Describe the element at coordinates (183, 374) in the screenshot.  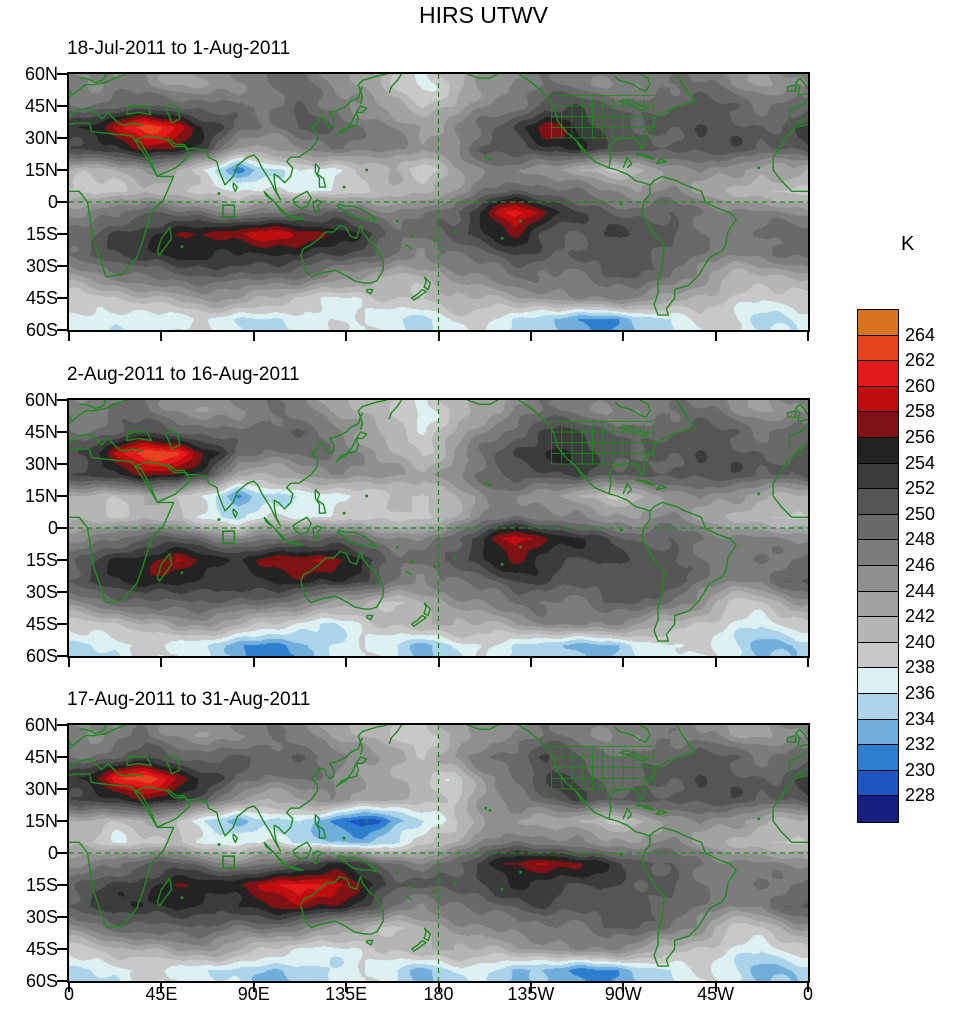
I see `panel-subtitle-2: 2-Aug-2011 to 16-Aug-2011` at that location.